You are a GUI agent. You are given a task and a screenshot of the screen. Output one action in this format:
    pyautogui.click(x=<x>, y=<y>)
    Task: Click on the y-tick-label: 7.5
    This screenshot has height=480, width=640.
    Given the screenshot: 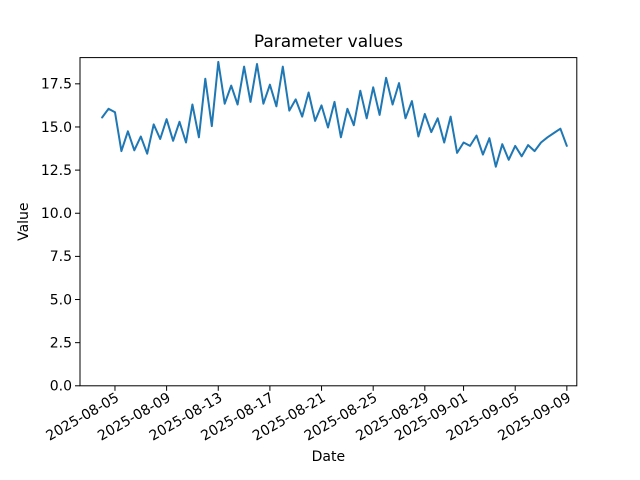 What is the action you would take?
    pyautogui.click(x=61, y=257)
    